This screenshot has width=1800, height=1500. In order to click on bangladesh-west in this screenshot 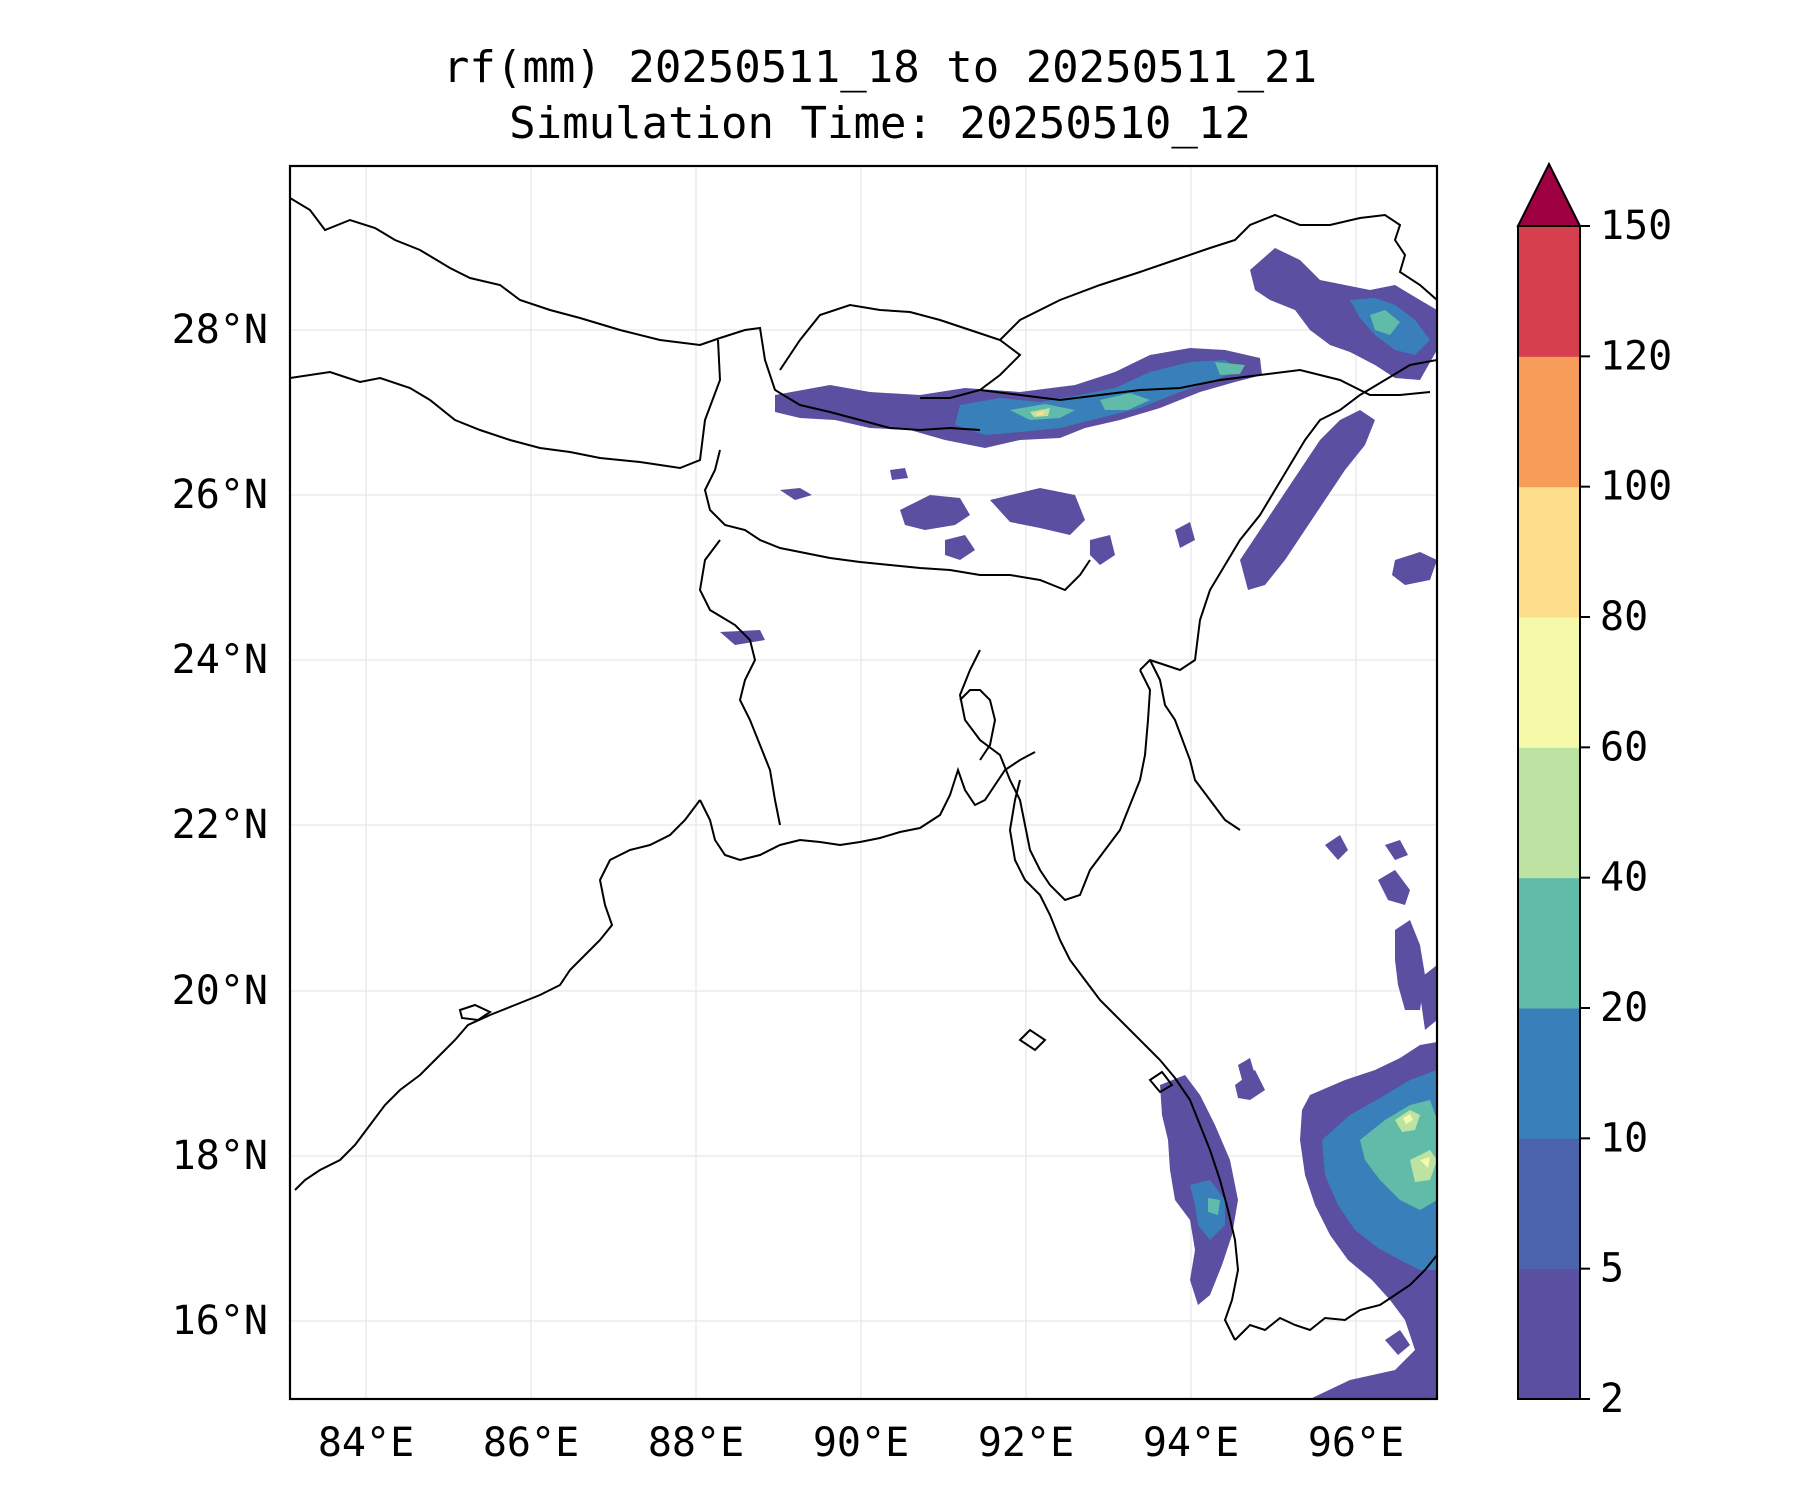, I will do `click(739, 682)`.